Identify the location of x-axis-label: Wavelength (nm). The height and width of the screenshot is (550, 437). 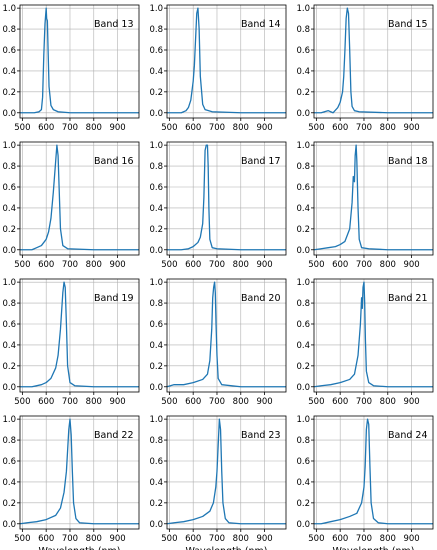
(373, 548).